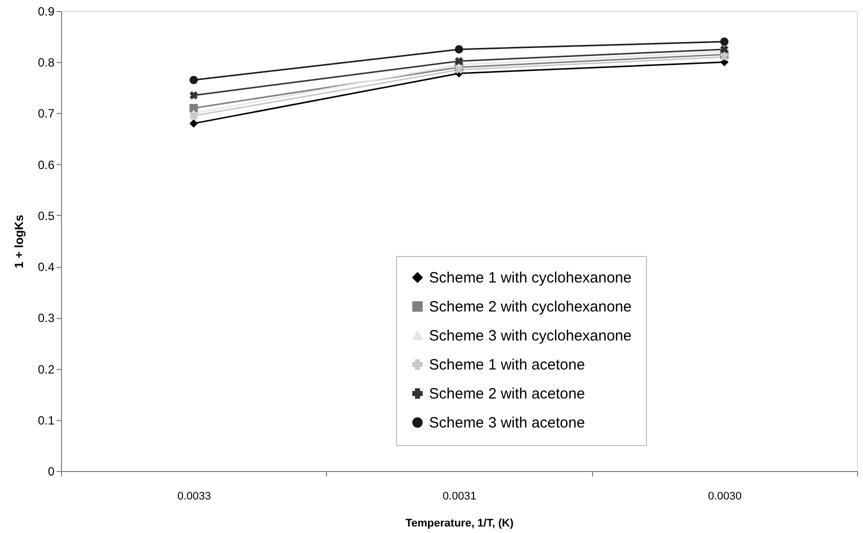  I want to click on legend-label: Scheme 3 with acetone, so click(507, 423).